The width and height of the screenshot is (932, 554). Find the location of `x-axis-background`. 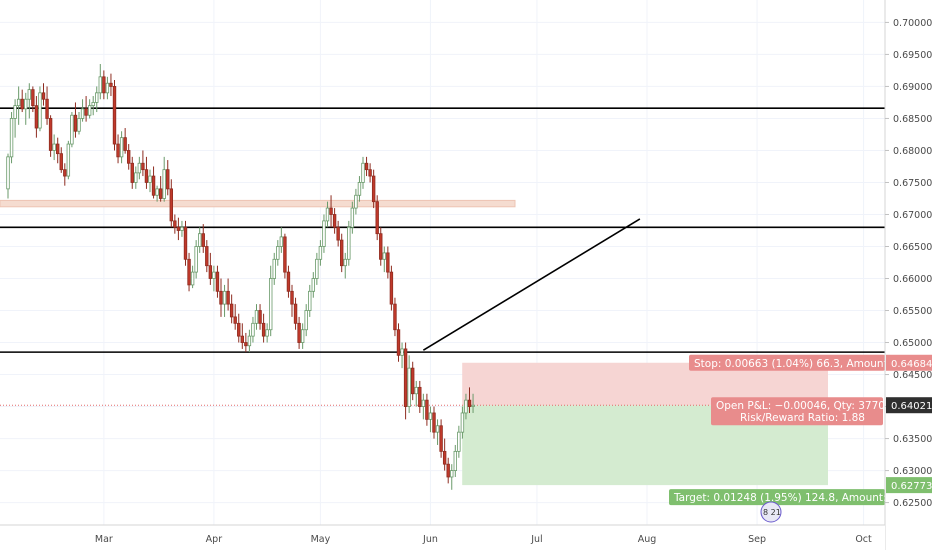

x-axis-background is located at coordinates (442, 537).